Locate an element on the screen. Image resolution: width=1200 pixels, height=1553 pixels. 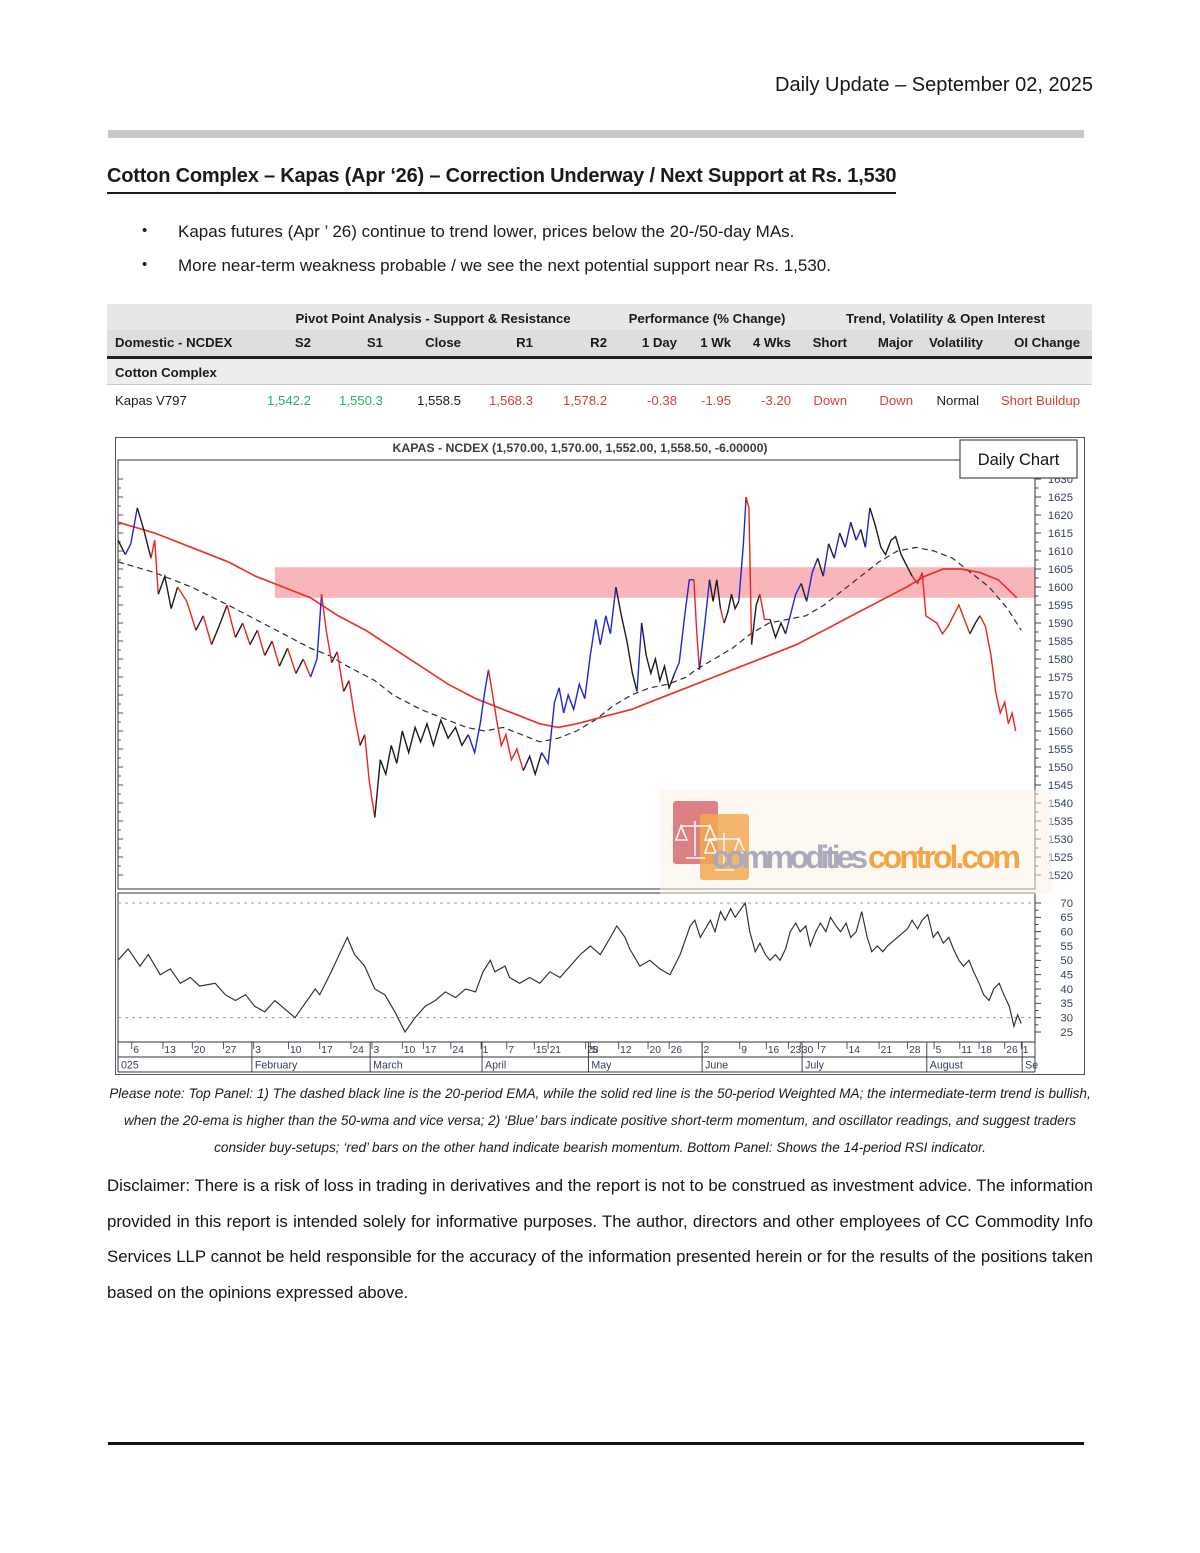
cell-r2: 1,578.2 is located at coordinates (585, 400).